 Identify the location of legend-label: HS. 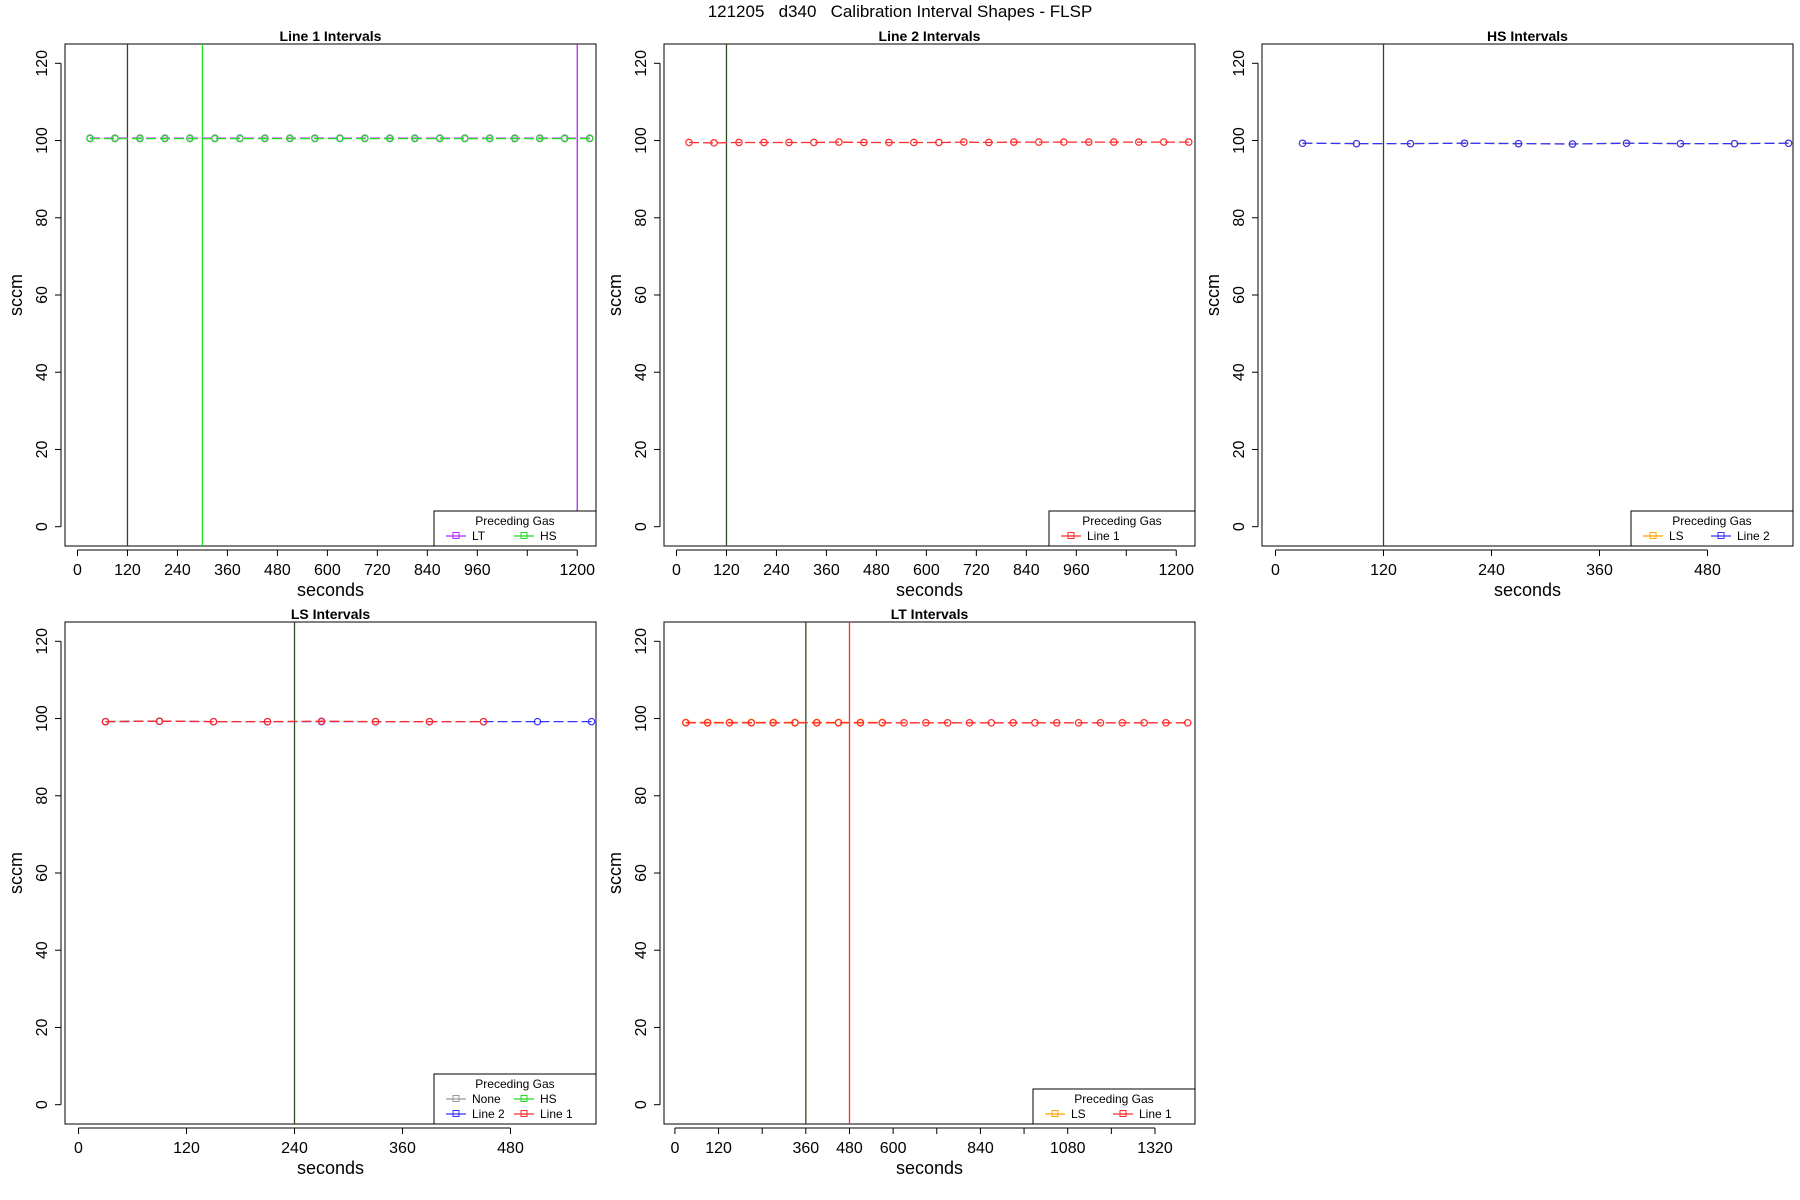
(548, 536).